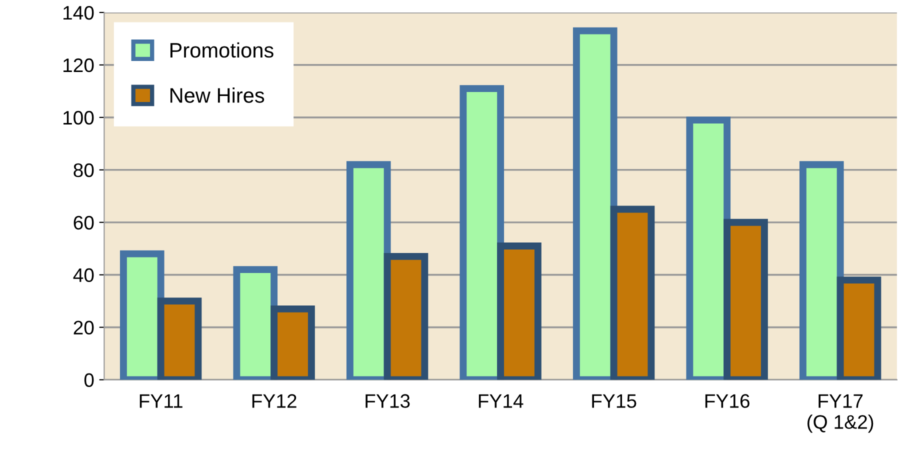 Image resolution: width=906 pixels, height=462 pixels. I want to click on x-tick-label: FY17 (Q 1&2), so click(840, 413).